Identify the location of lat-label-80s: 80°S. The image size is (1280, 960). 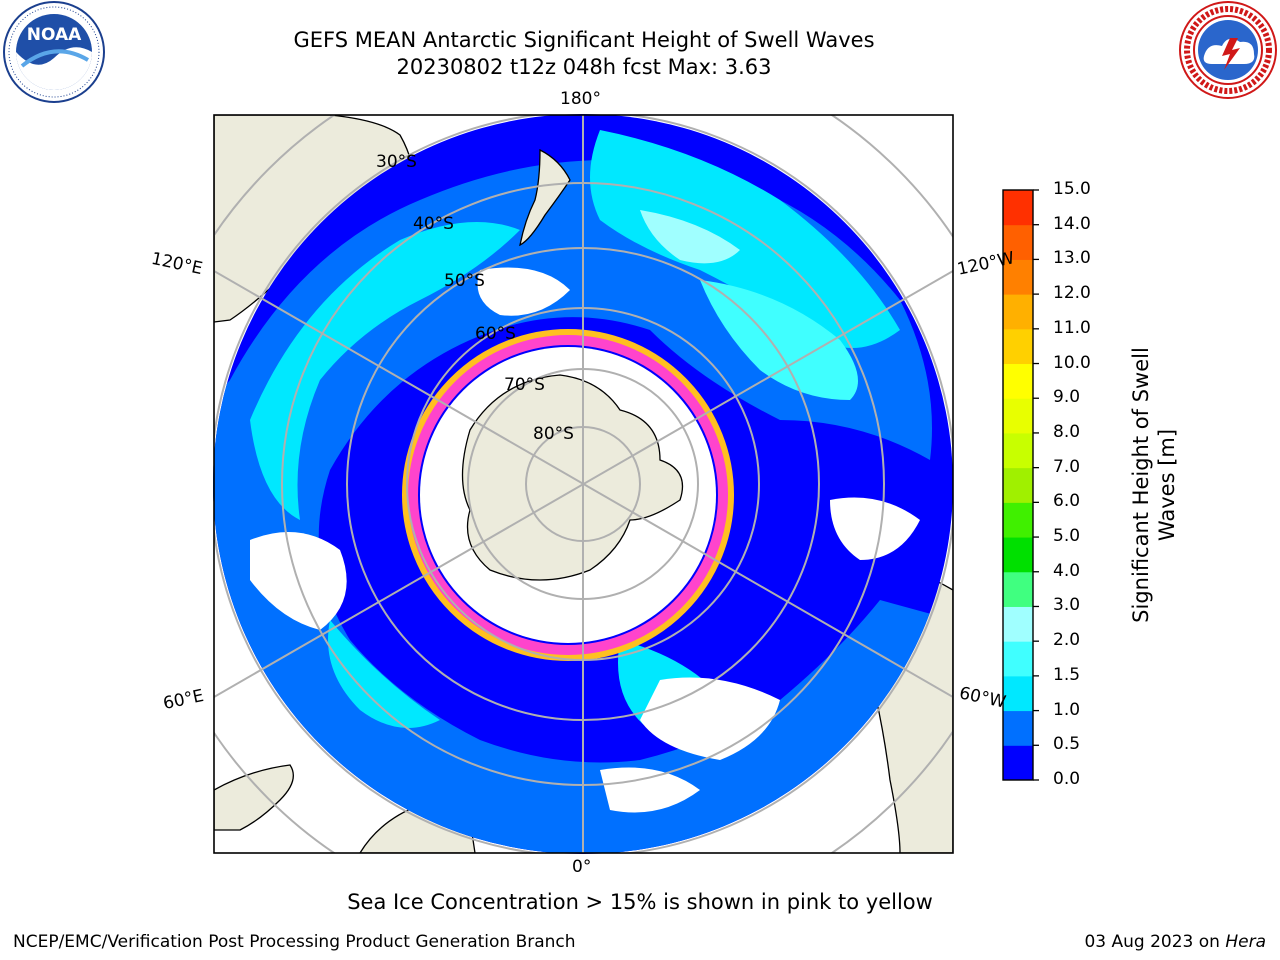
(553, 434).